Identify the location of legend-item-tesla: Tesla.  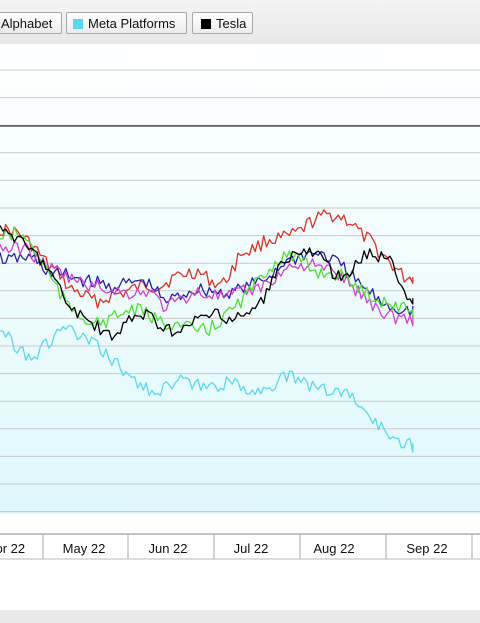
(222, 23).